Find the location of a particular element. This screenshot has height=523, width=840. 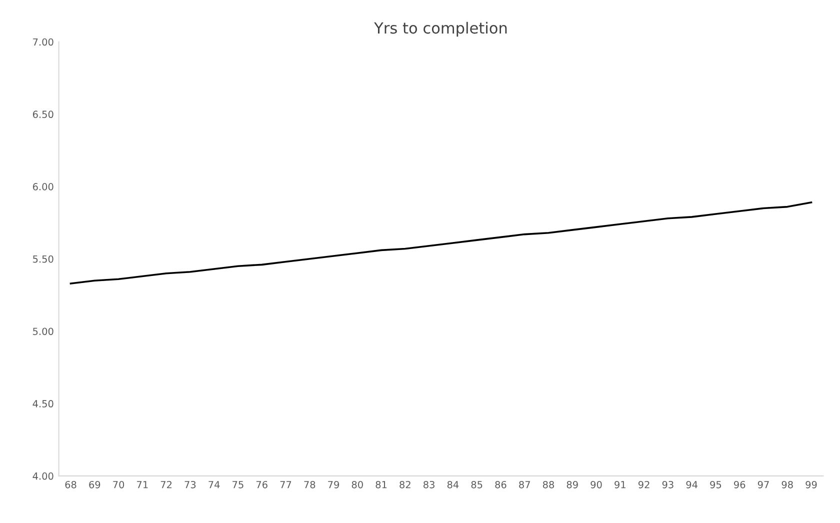

y-tick-label: 4.50 is located at coordinates (43, 404).